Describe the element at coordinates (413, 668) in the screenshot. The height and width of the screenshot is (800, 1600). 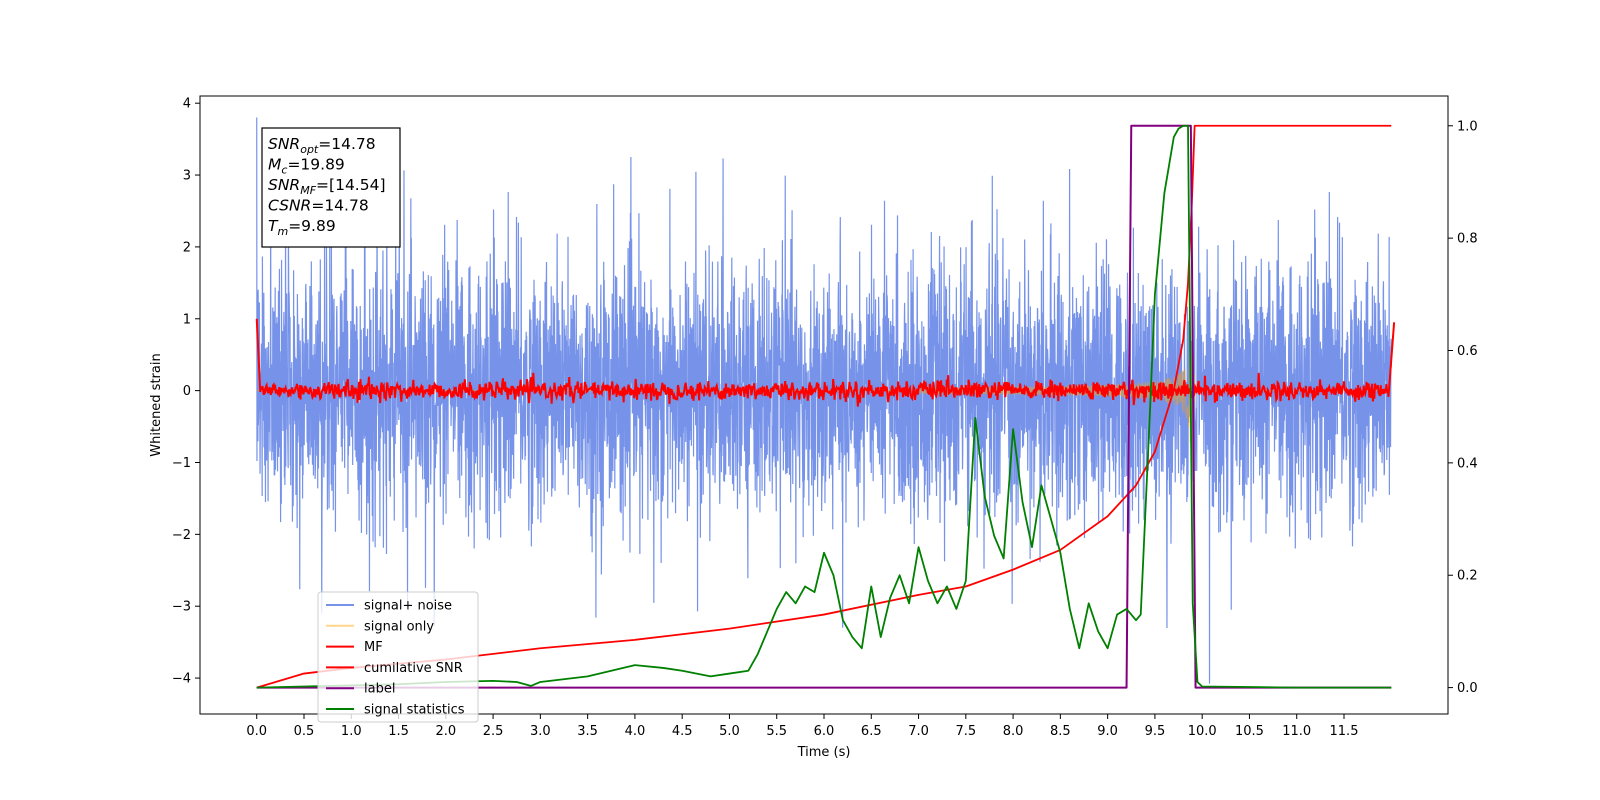
I see `legend-label: cumilative SNR` at that location.